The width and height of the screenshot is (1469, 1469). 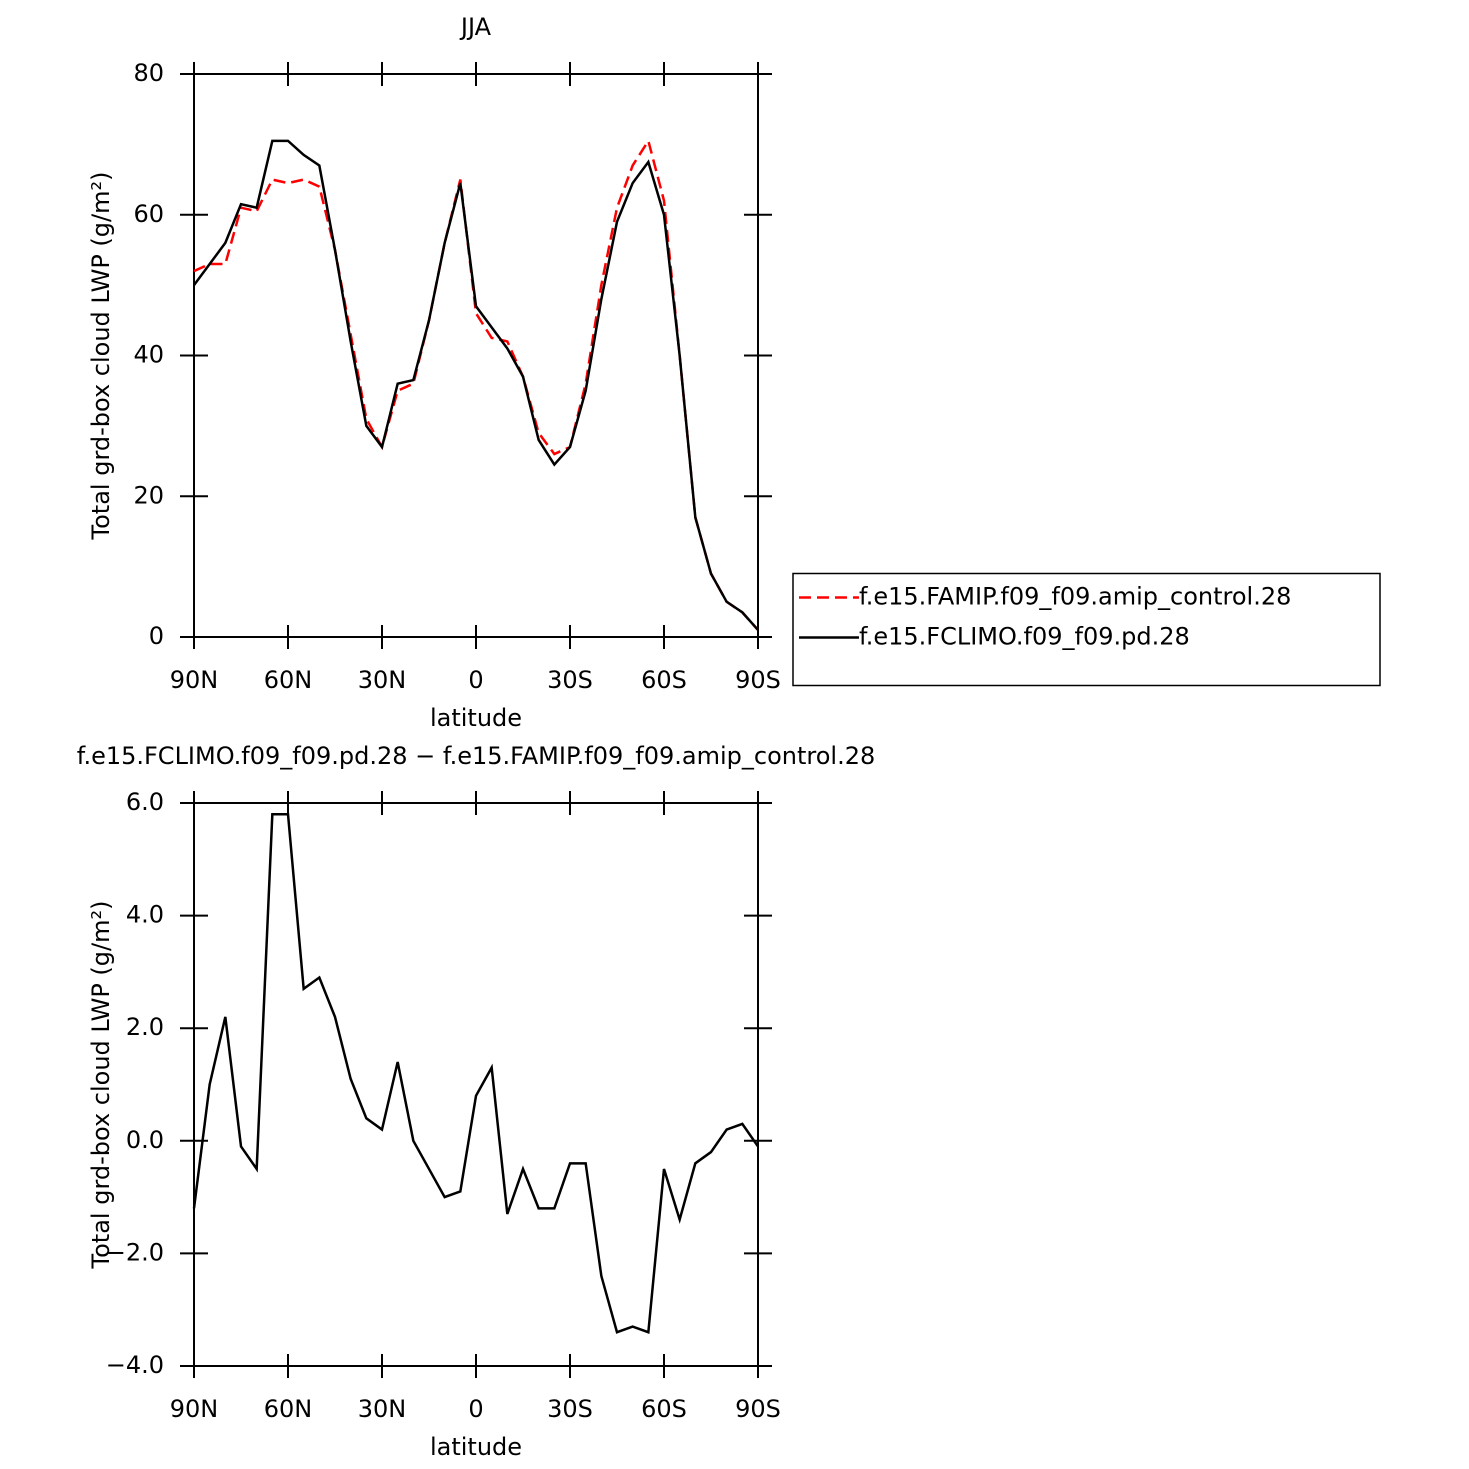 I want to click on y-tick-label: 20, so click(x=148, y=495).